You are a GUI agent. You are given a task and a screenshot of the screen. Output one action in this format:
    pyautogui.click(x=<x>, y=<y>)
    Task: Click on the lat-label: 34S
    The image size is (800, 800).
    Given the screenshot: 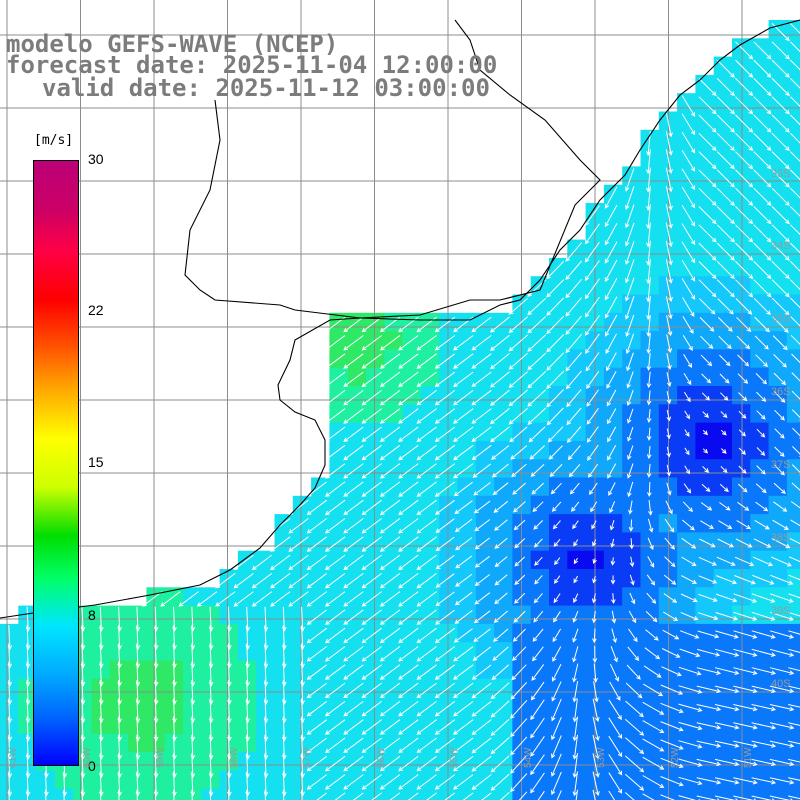 What is the action you would take?
    pyautogui.click(x=781, y=246)
    